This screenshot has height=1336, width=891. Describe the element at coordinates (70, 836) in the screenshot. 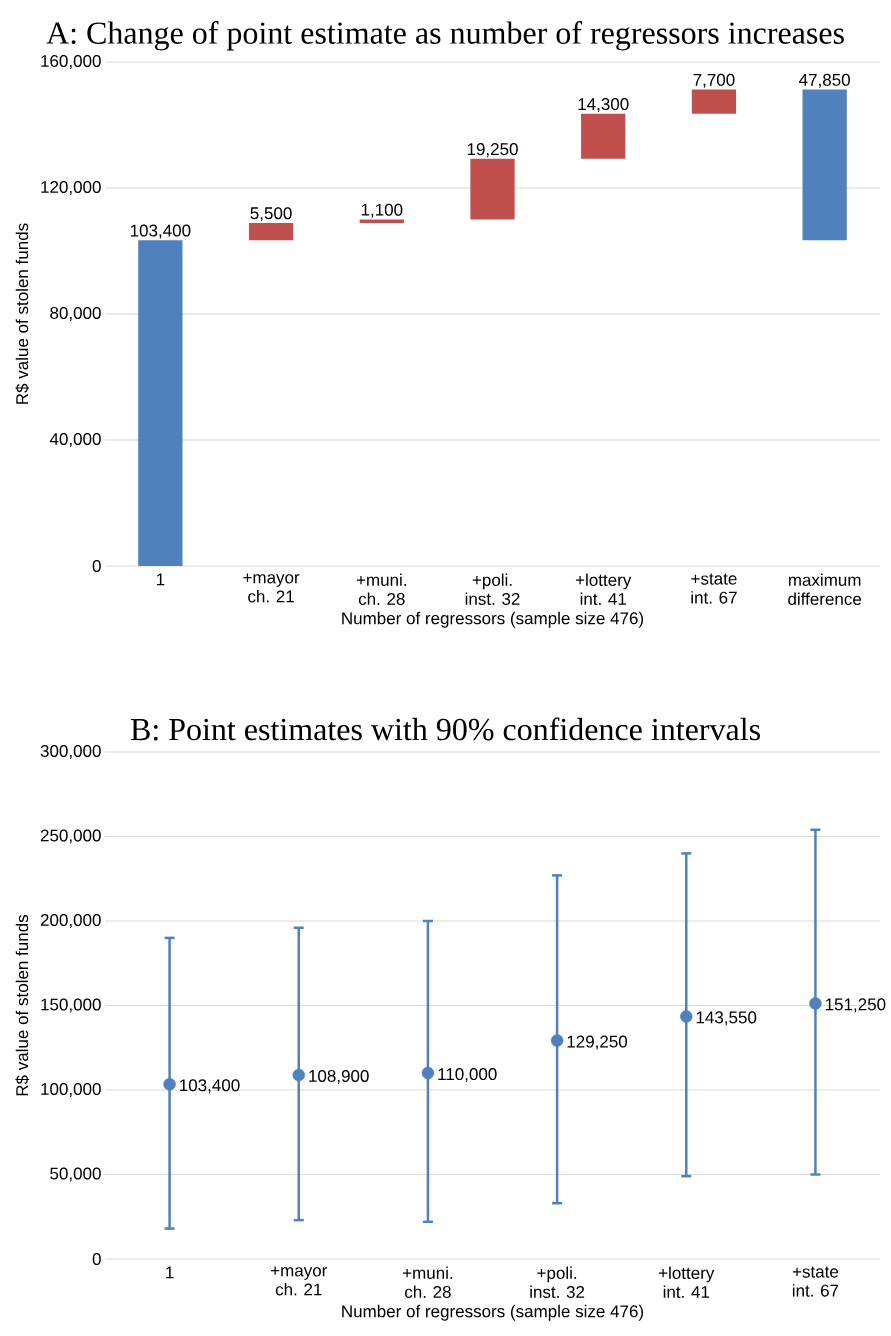

I see `y-tick-label: 250,000` at that location.